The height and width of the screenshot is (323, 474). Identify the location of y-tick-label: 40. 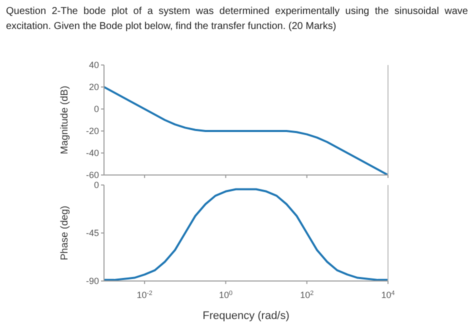
(93, 65).